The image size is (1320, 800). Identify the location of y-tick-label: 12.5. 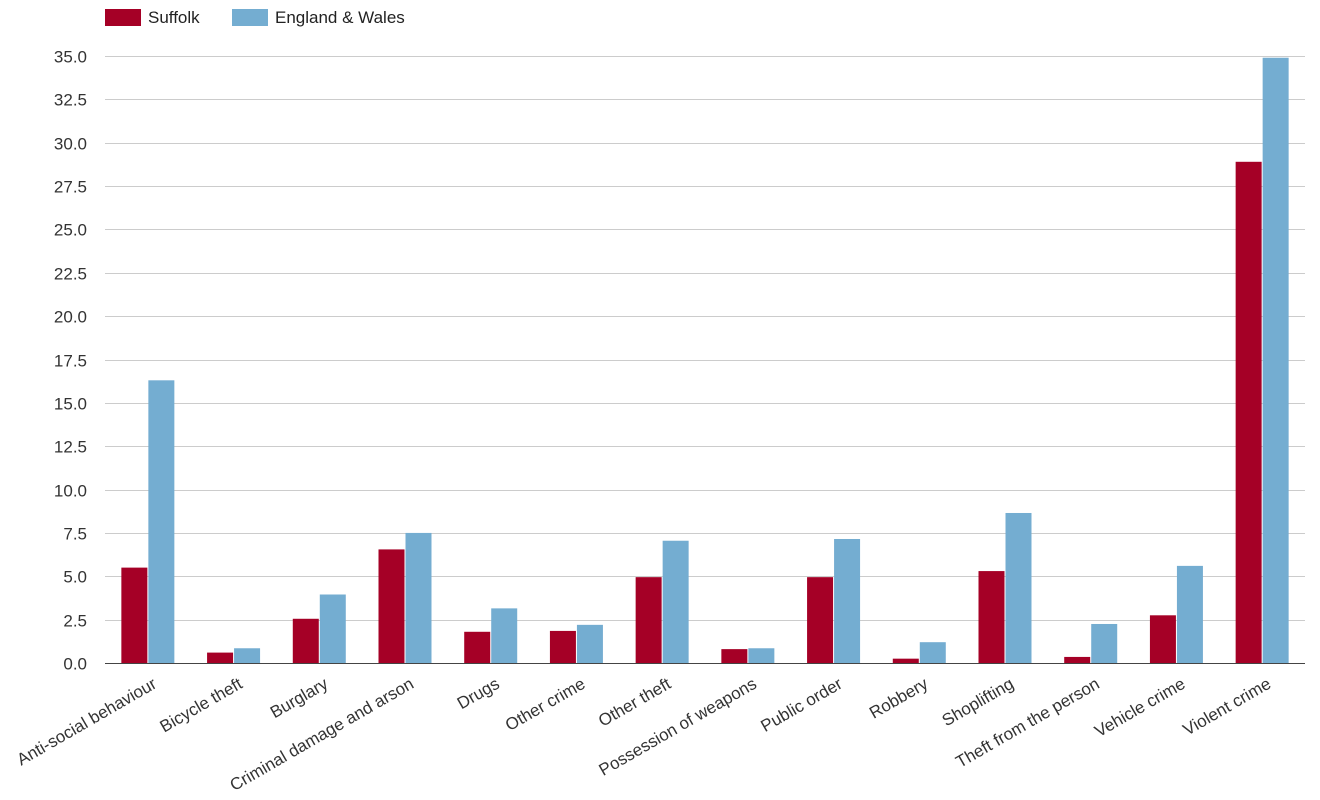
(70, 447).